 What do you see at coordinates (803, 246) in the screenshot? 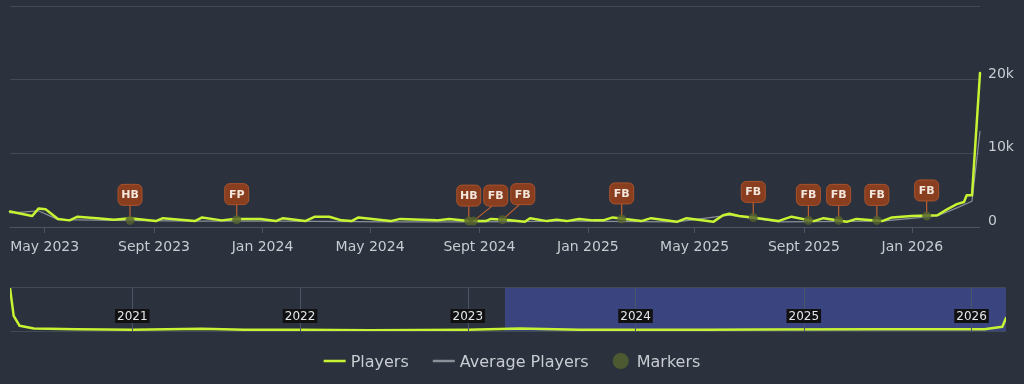
I see `x-tick-label: Sept 2025` at bounding box center [803, 246].